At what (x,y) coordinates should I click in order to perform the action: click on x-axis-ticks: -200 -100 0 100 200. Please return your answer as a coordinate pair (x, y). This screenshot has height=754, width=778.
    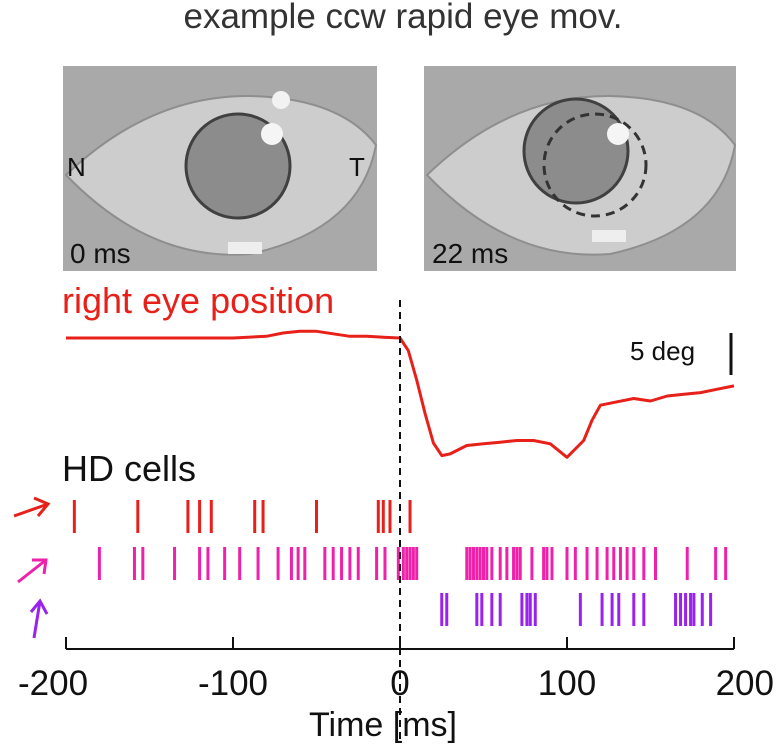
    Looking at the image, I should click on (396, 670).